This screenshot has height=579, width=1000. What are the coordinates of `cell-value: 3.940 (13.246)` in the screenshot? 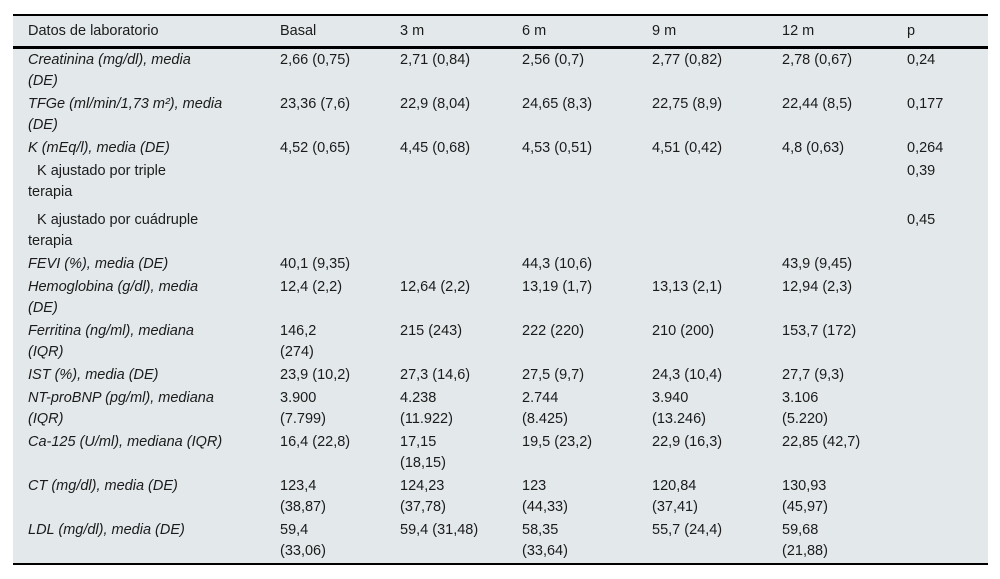 It's located at (679, 408).